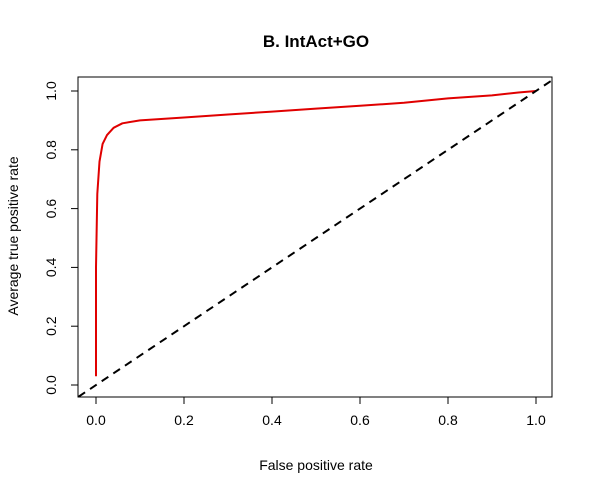 Image resolution: width=594 pixels, height=494 pixels. What do you see at coordinates (51, 385) in the screenshot?
I see `y-tick-label: 0.0` at bounding box center [51, 385].